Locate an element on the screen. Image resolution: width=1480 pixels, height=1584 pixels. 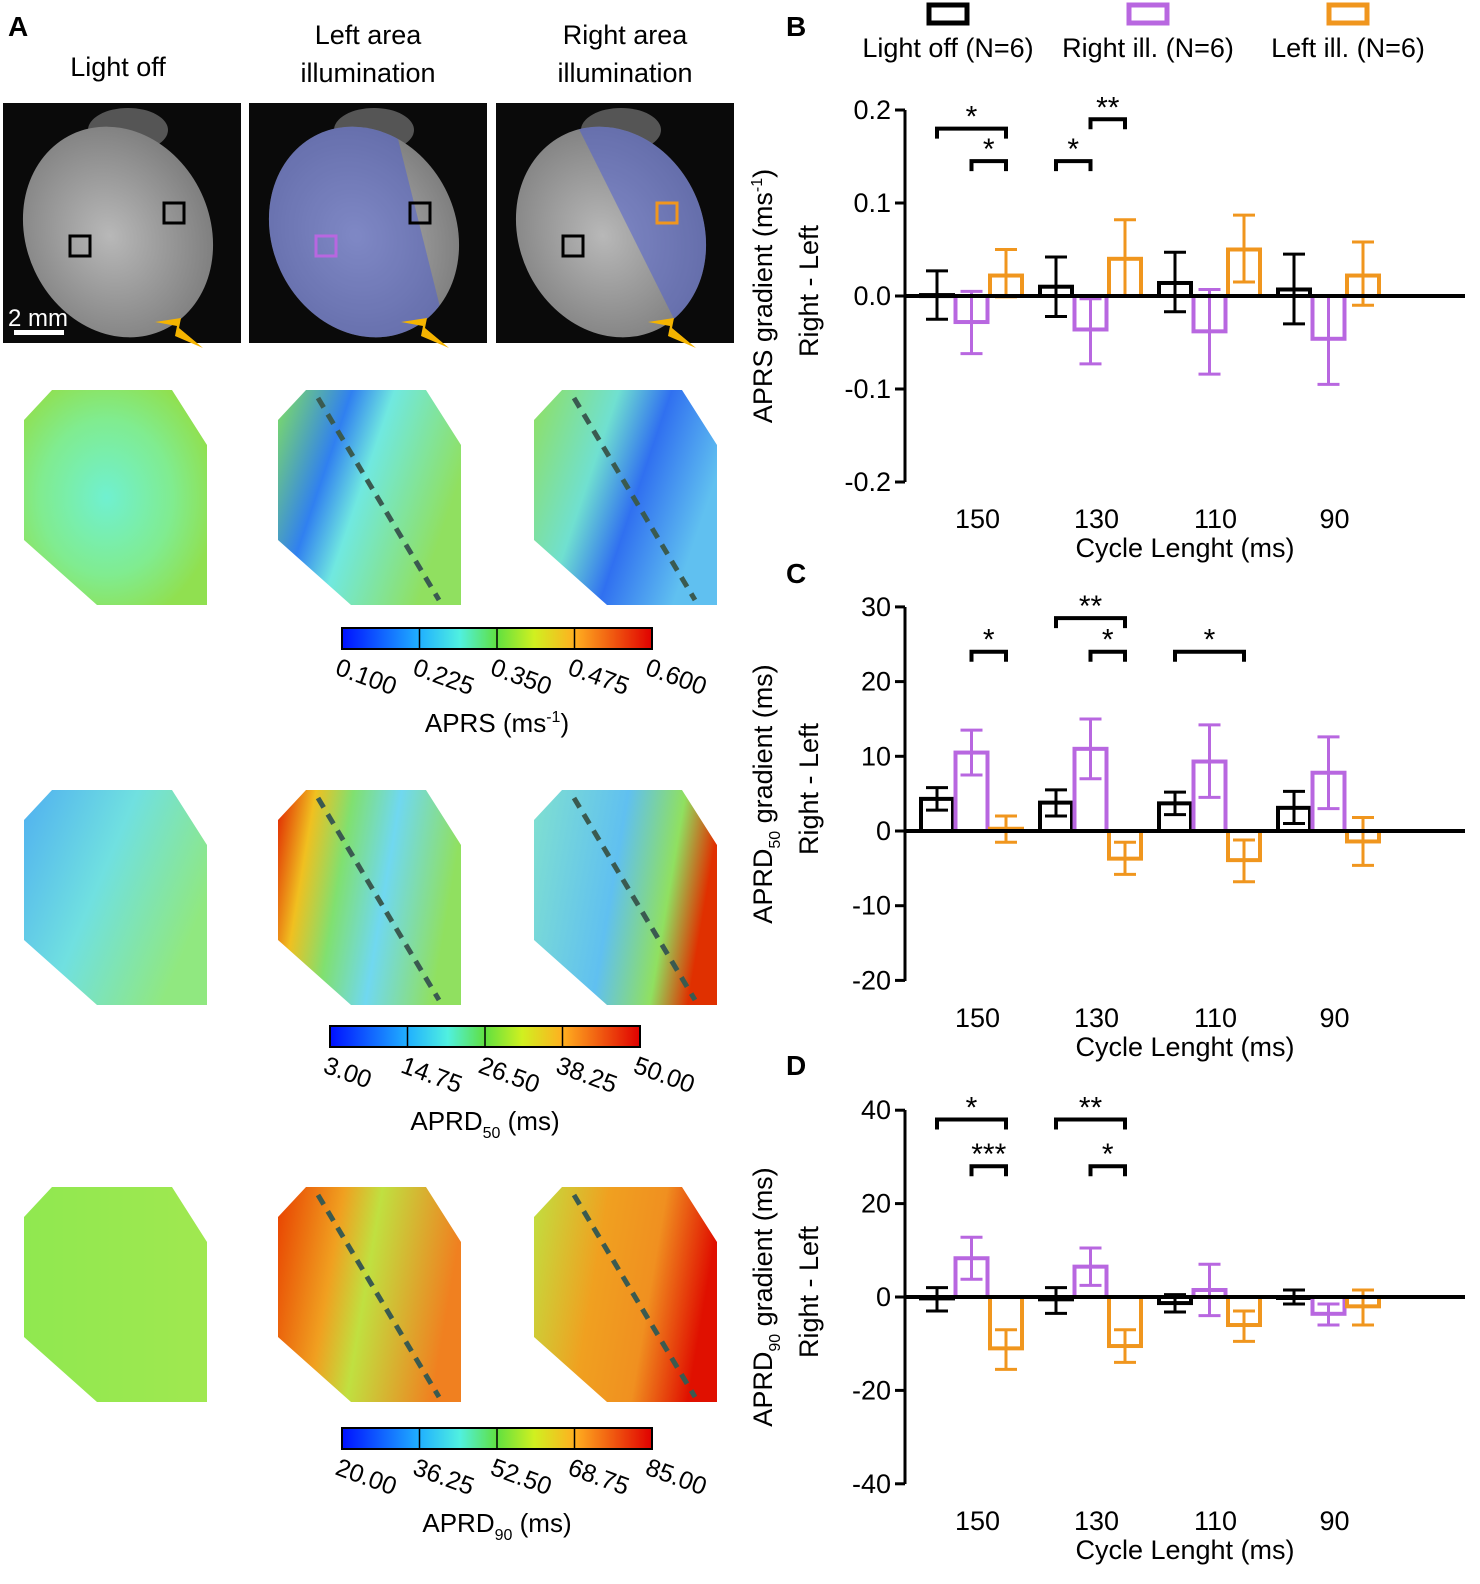
significance-label: *** is located at coordinates (988, 1154).